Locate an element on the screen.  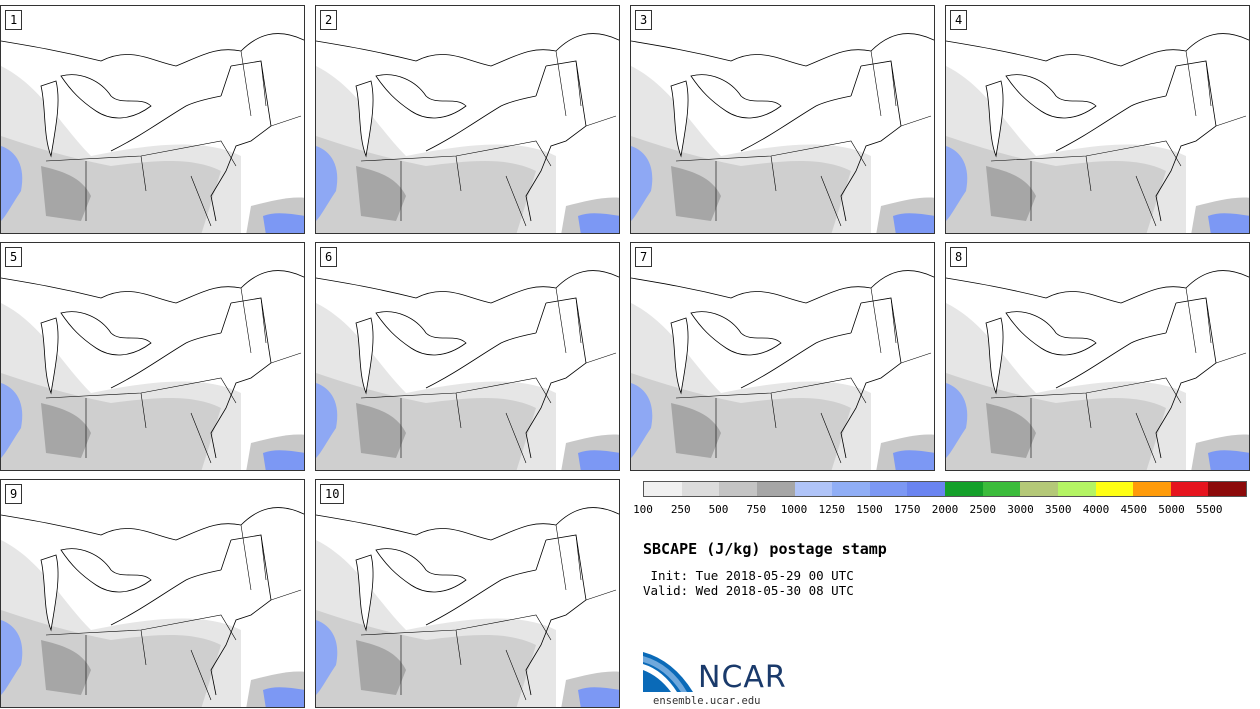
map-panel: 2 is located at coordinates (467, 119).